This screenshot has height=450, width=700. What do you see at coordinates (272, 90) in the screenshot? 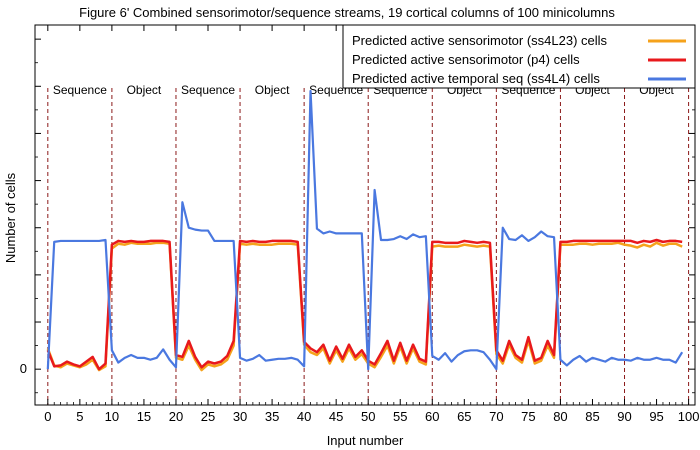
I see `region-label-3: Object` at bounding box center [272, 90].